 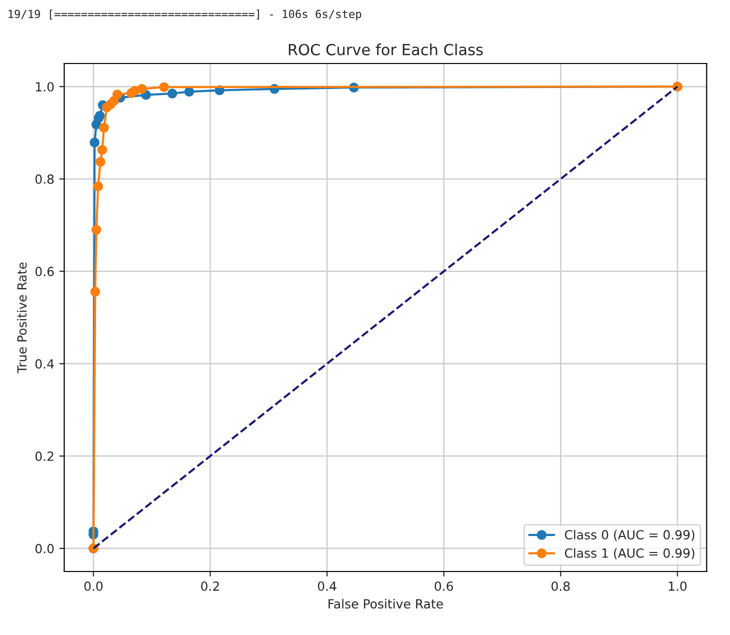 What do you see at coordinates (677, 586) in the screenshot?
I see `x-tick-label: 1.0` at bounding box center [677, 586].